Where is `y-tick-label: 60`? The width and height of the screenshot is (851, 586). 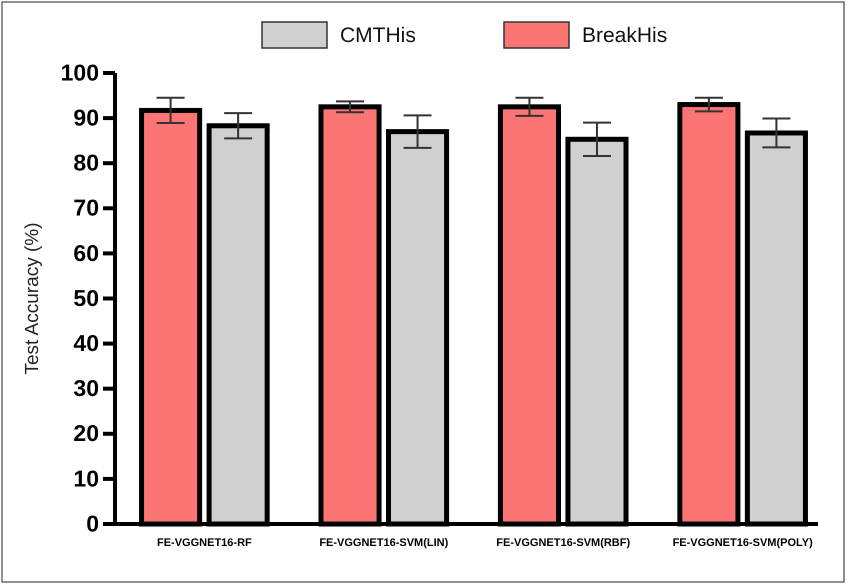 y-tick-label: 60 is located at coordinates (86, 253).